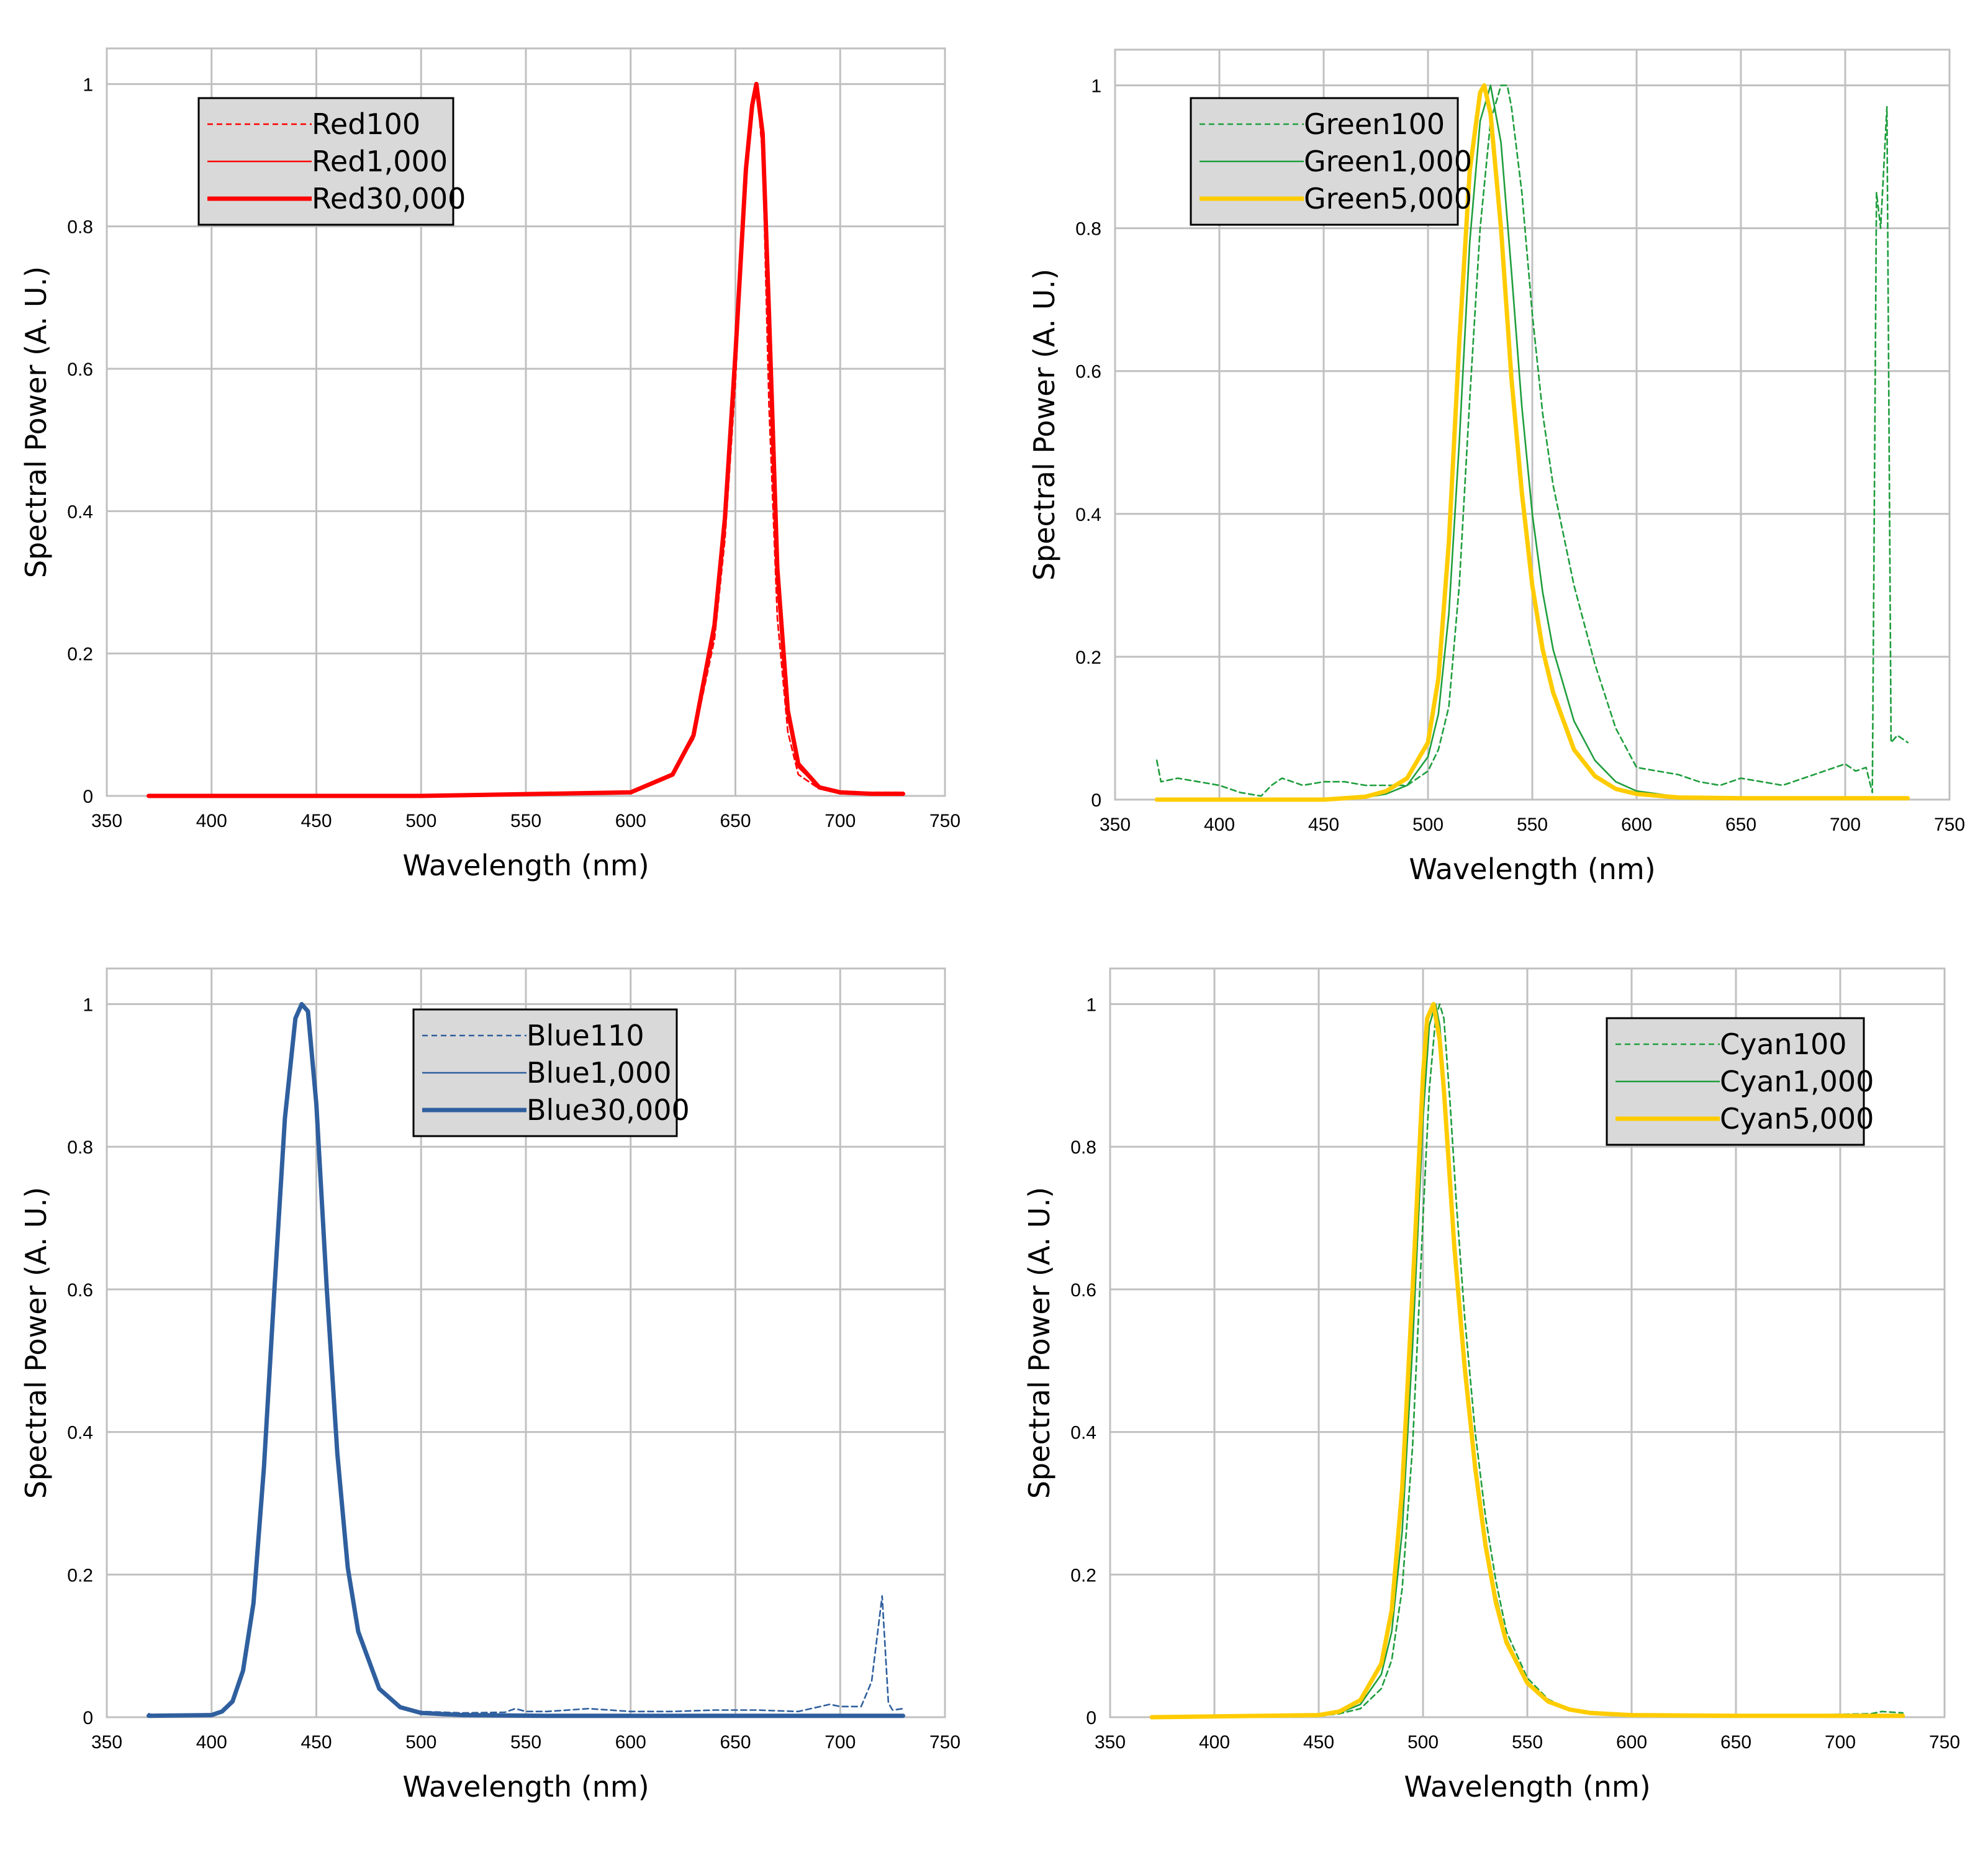 The width and height of the screenshot is (1988, 1860). I want to click on red-y-tick-label: 0.2, so click(80, 654).